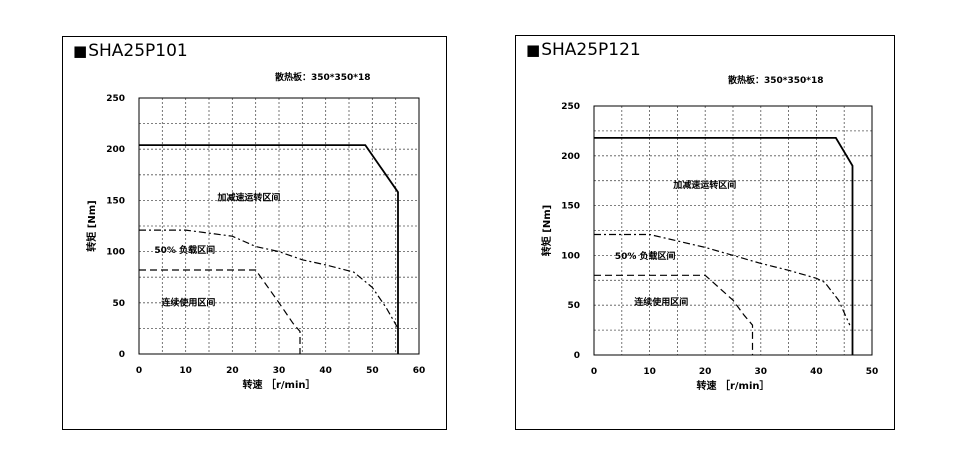 The width and height of the screenshot is (963, 453). I want to click on chart-title-text: SHA25P101, so click(138, 51).